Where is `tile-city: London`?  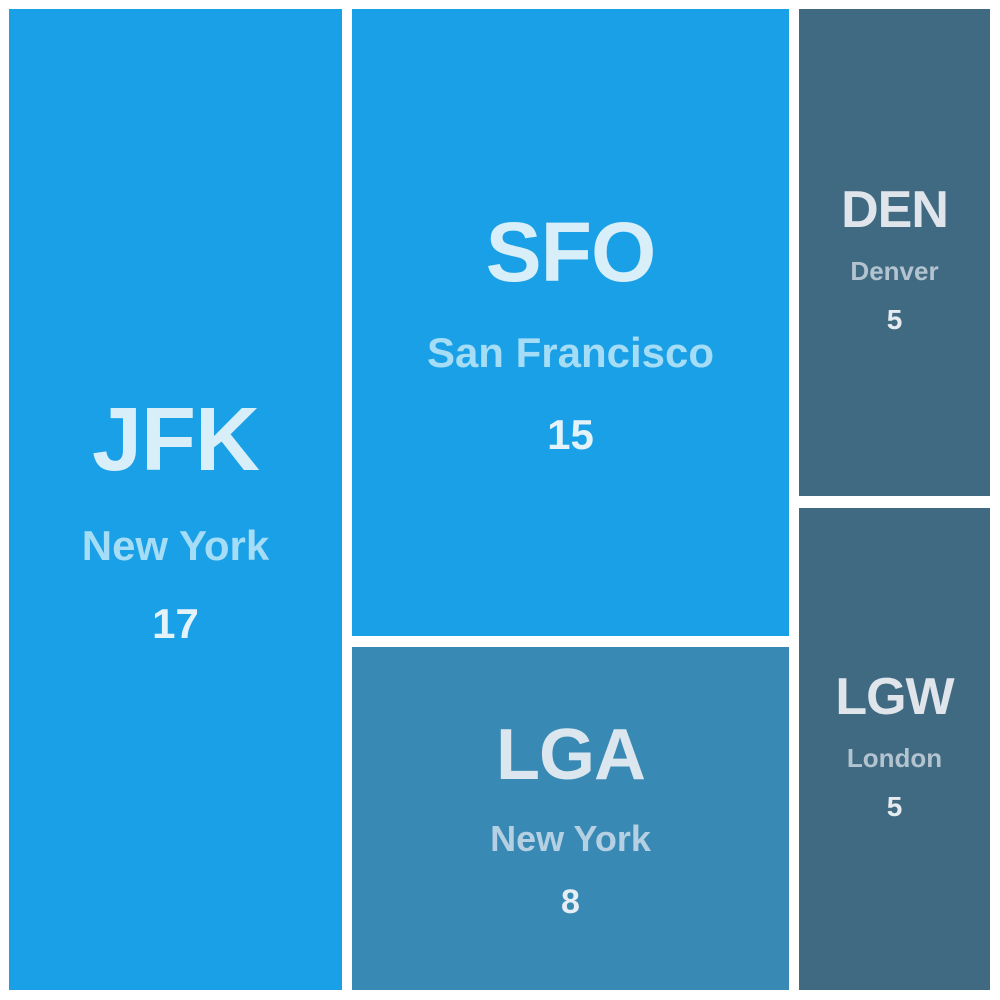 tile-city: London is located at coordinates (894, 758).